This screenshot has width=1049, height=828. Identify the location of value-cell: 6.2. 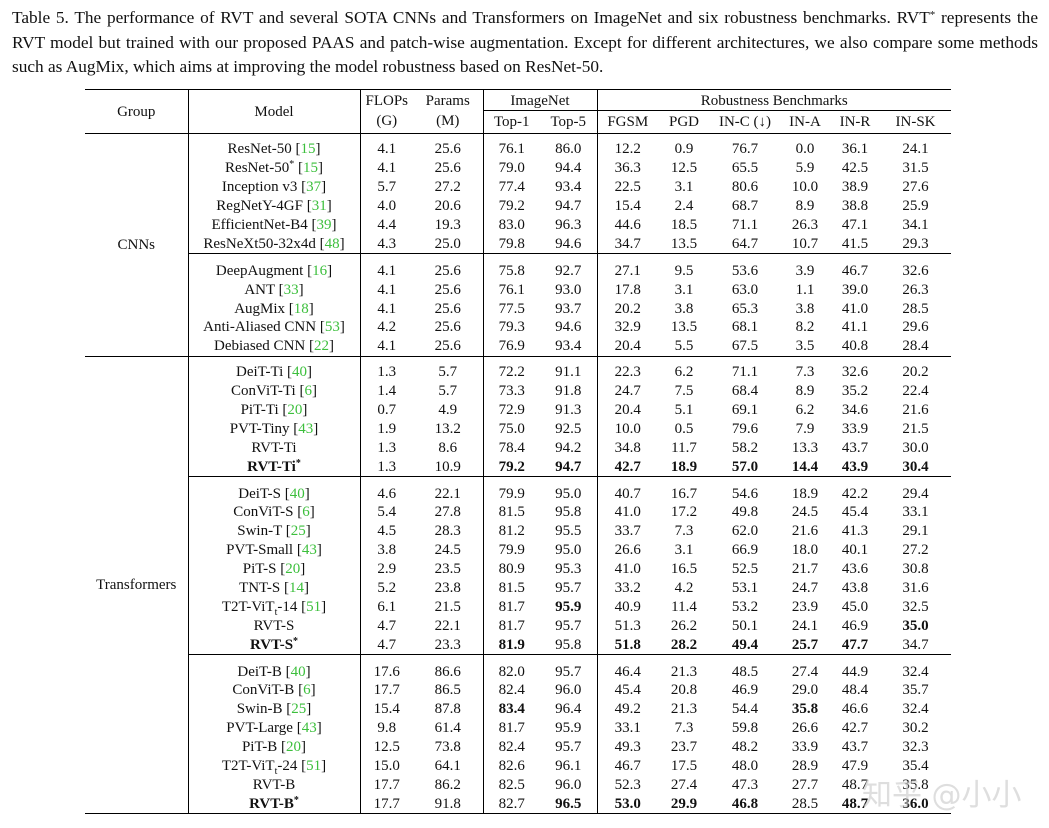
(684, 368).